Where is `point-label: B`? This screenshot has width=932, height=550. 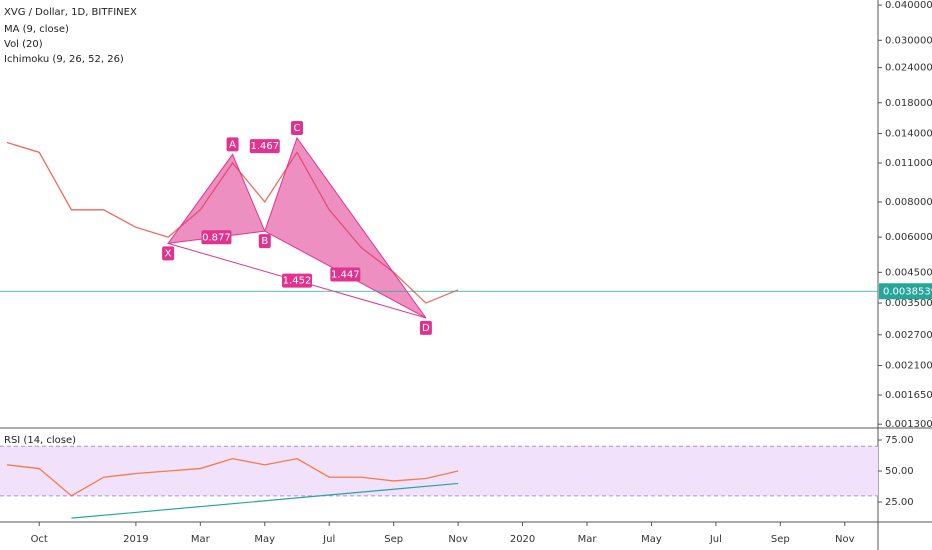 point-label: B is located at coordinates (264, 241).